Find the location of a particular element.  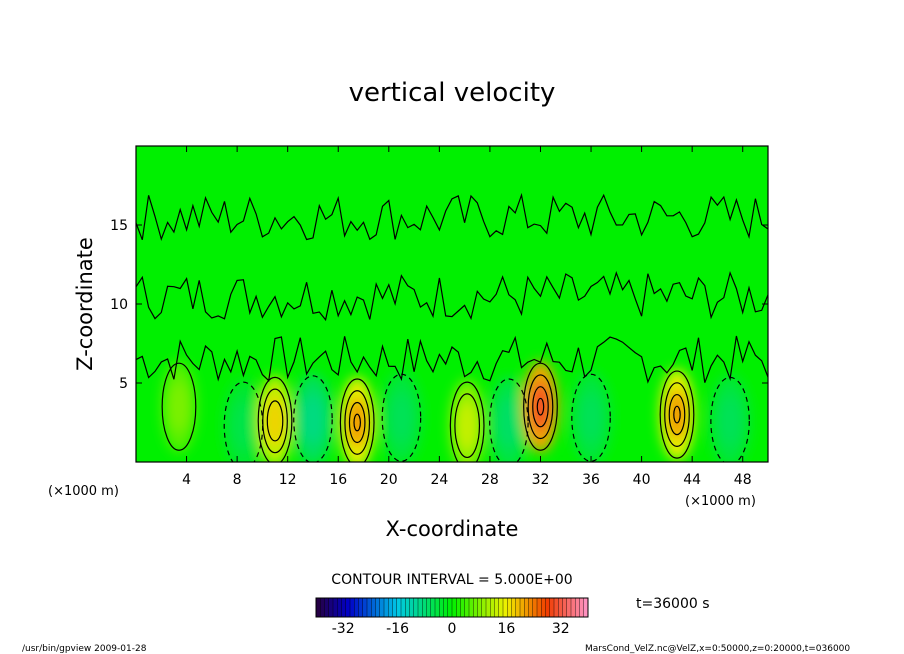

x-tick-label-12: 12 is located at coordinates (288, 480).